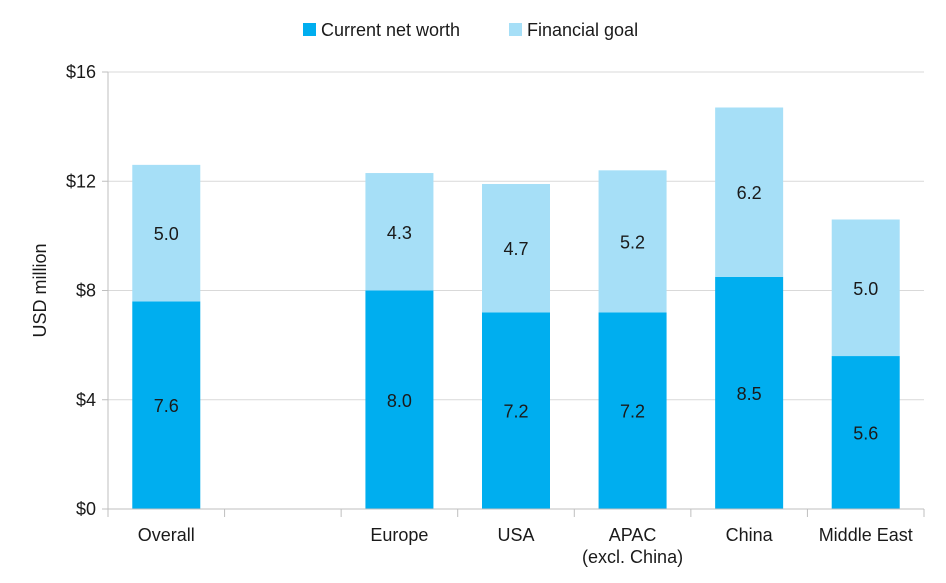 The width and height of the screenshot is (946, 583). I want to click on y-tick-label: $16, so click(81, 72).